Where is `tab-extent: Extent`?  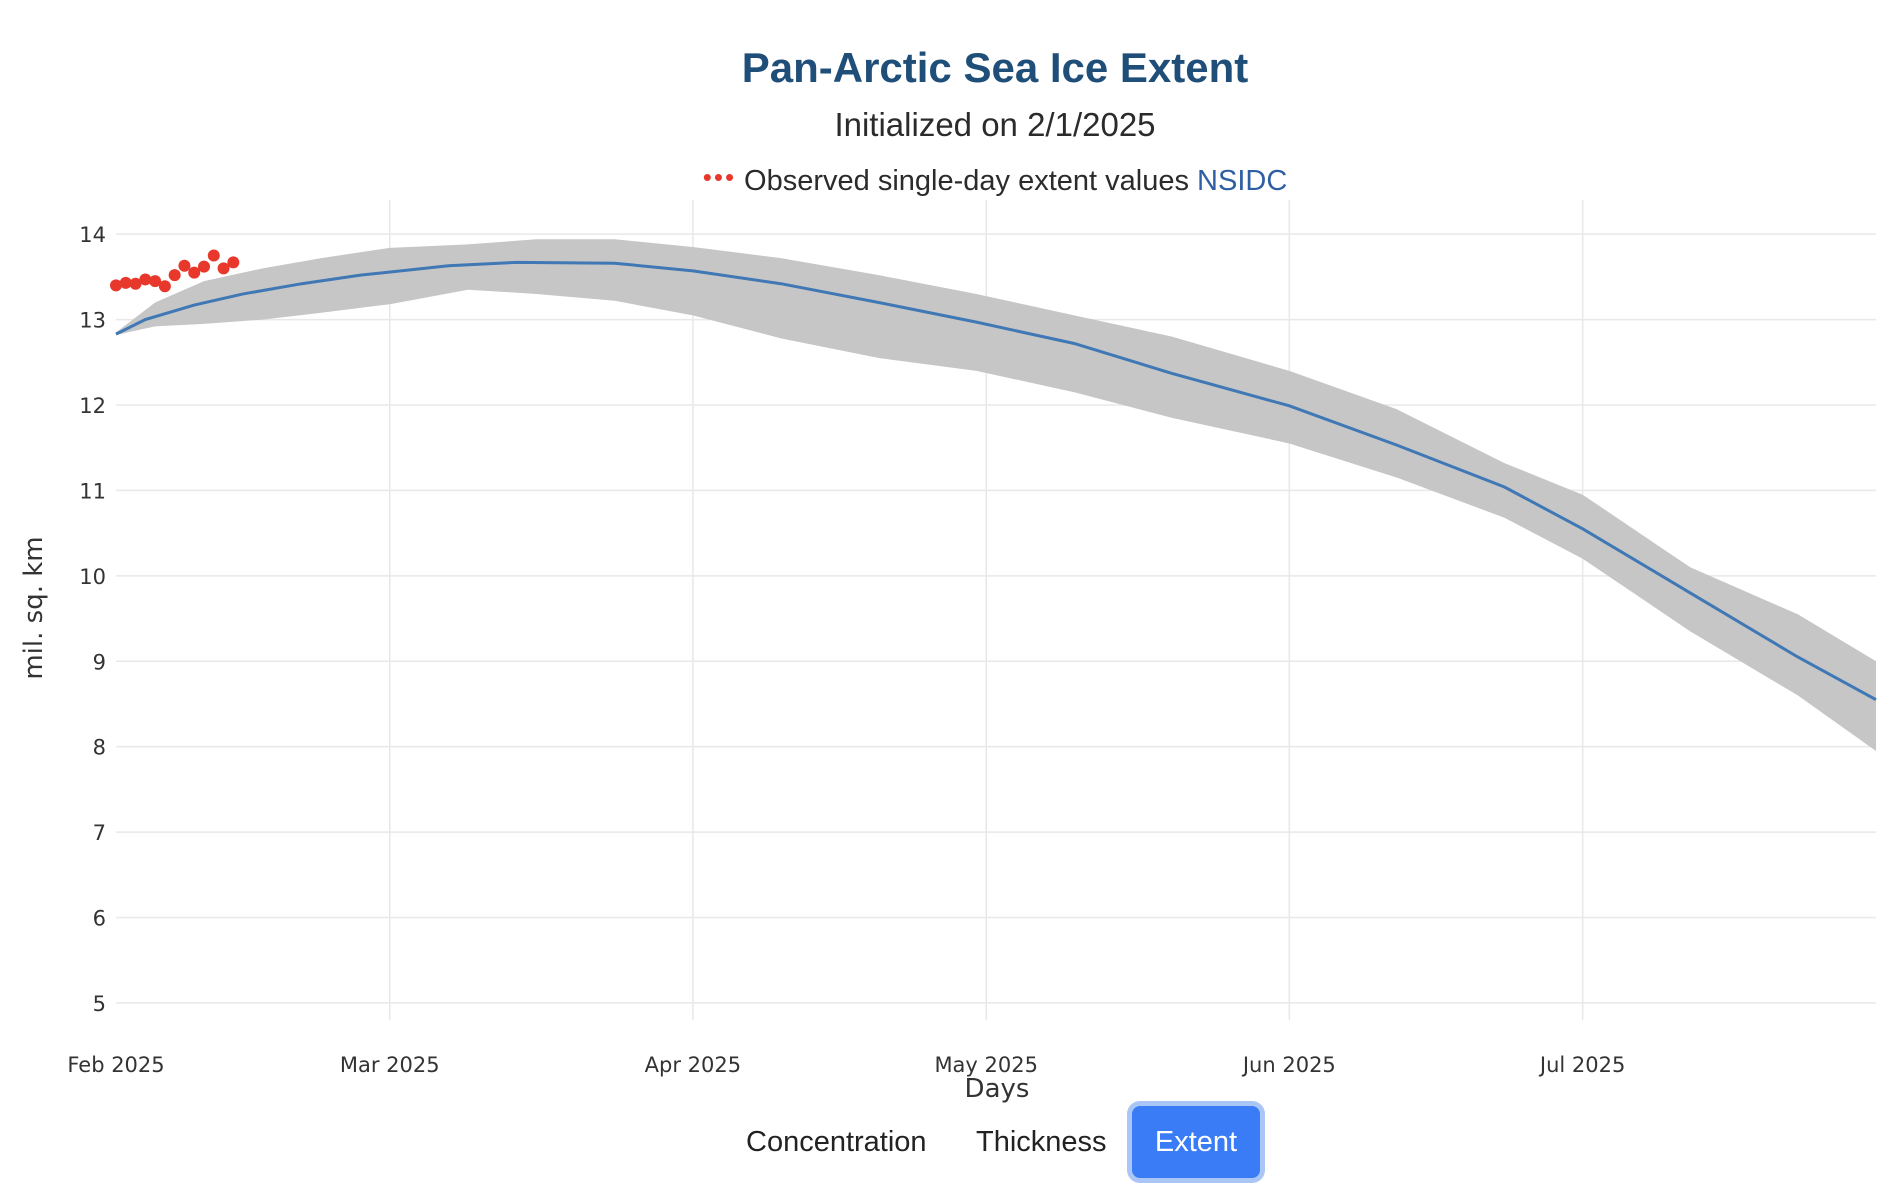 tab-extent: Extent is located at coordinates (1196, 1142).